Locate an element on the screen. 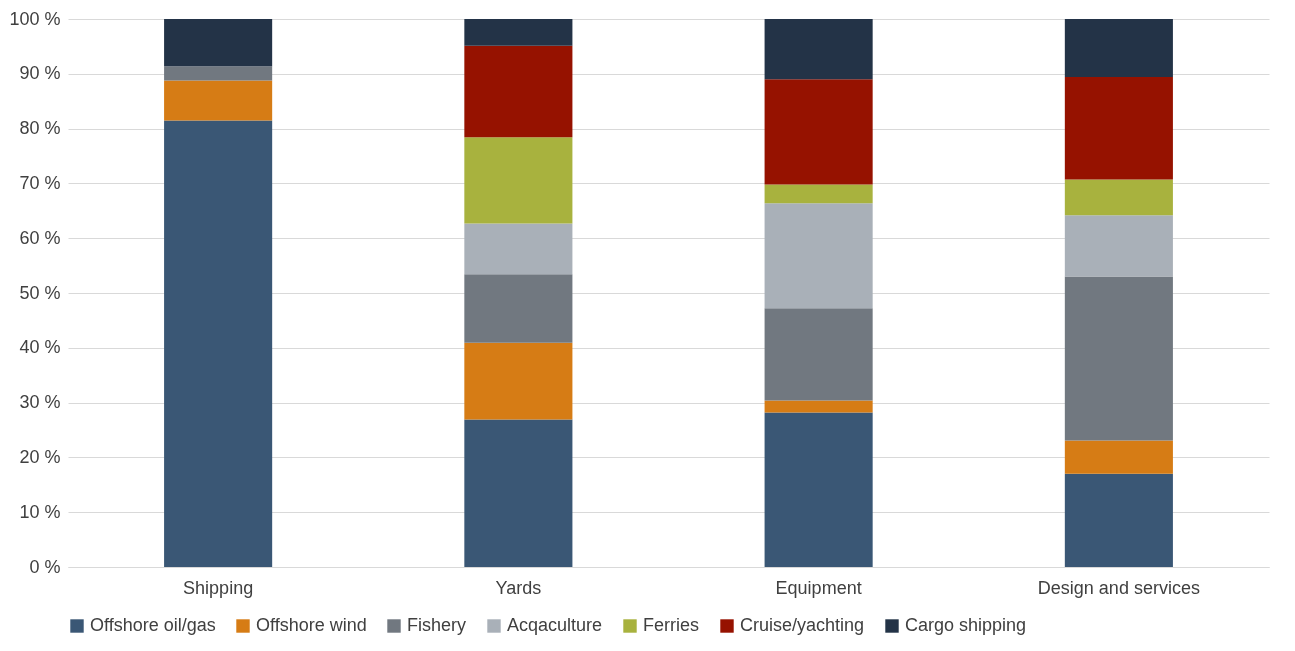 This screenshot has height=651, width=1295. legend-label: Cargo shipping is located at coordinates (966, 625).